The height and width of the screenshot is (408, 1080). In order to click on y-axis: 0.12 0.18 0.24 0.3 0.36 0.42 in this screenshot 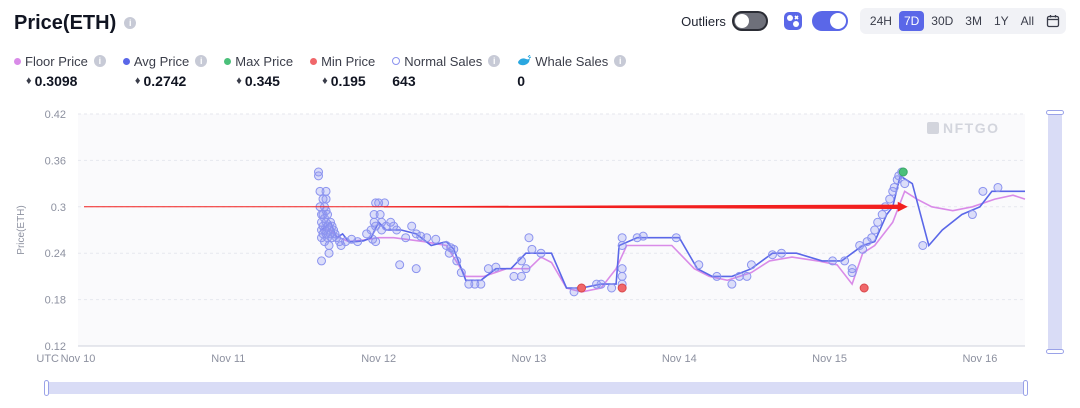, I will do `click(55, 231)`.